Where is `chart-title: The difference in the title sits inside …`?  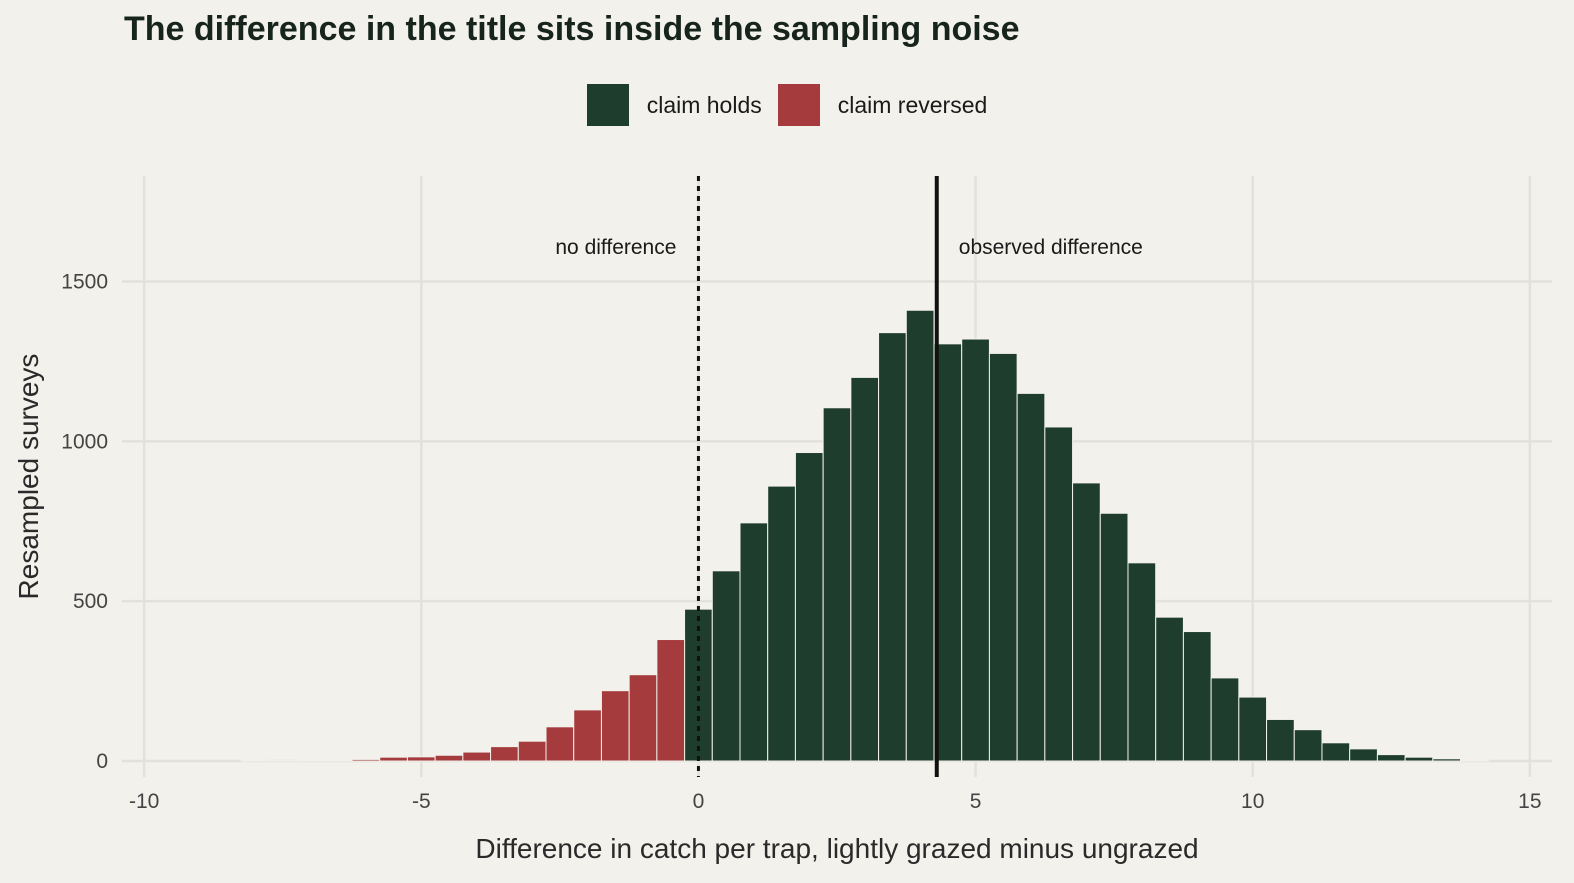
chart-title: The difference in the title sits inside … is located at coordinates (572, 29).